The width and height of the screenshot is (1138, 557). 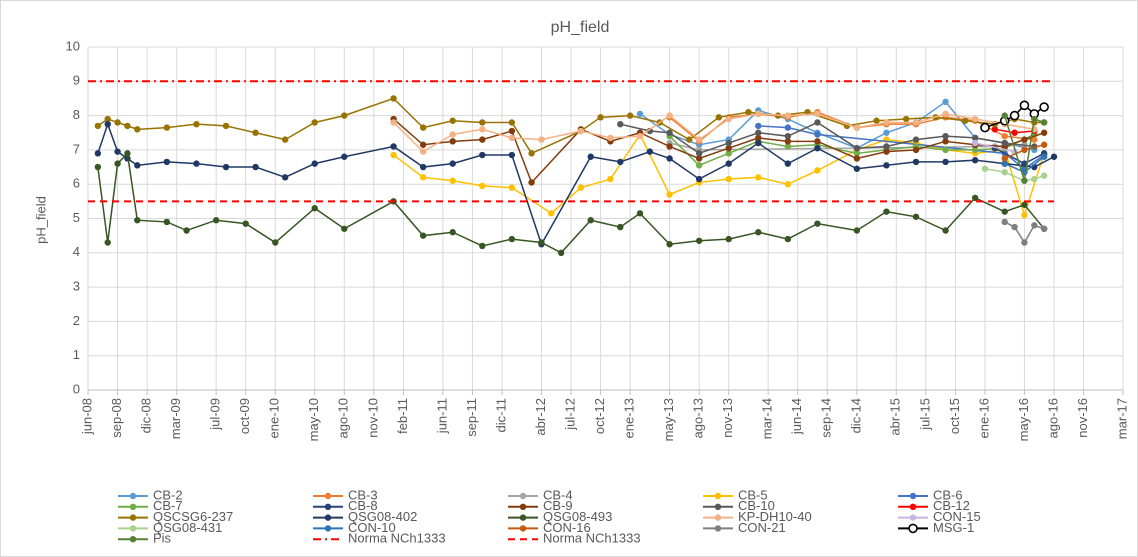 I want to click on y-tick-label: 0, so click(x=76, y=388).